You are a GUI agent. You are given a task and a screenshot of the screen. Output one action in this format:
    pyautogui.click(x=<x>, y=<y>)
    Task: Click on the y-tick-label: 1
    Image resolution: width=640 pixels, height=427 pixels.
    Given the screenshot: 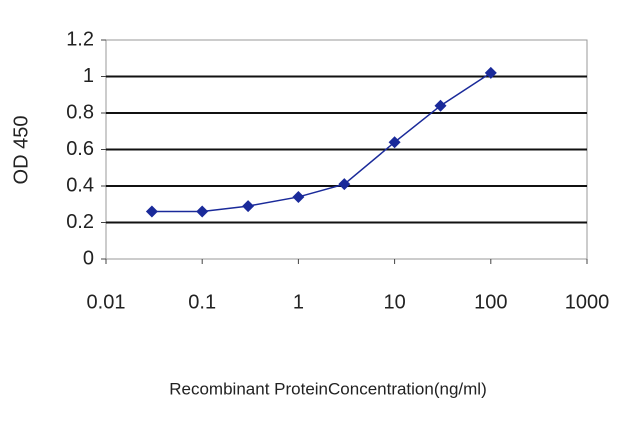 What is the action you would take?
    pyautogui.click(x=88, y=76)
    